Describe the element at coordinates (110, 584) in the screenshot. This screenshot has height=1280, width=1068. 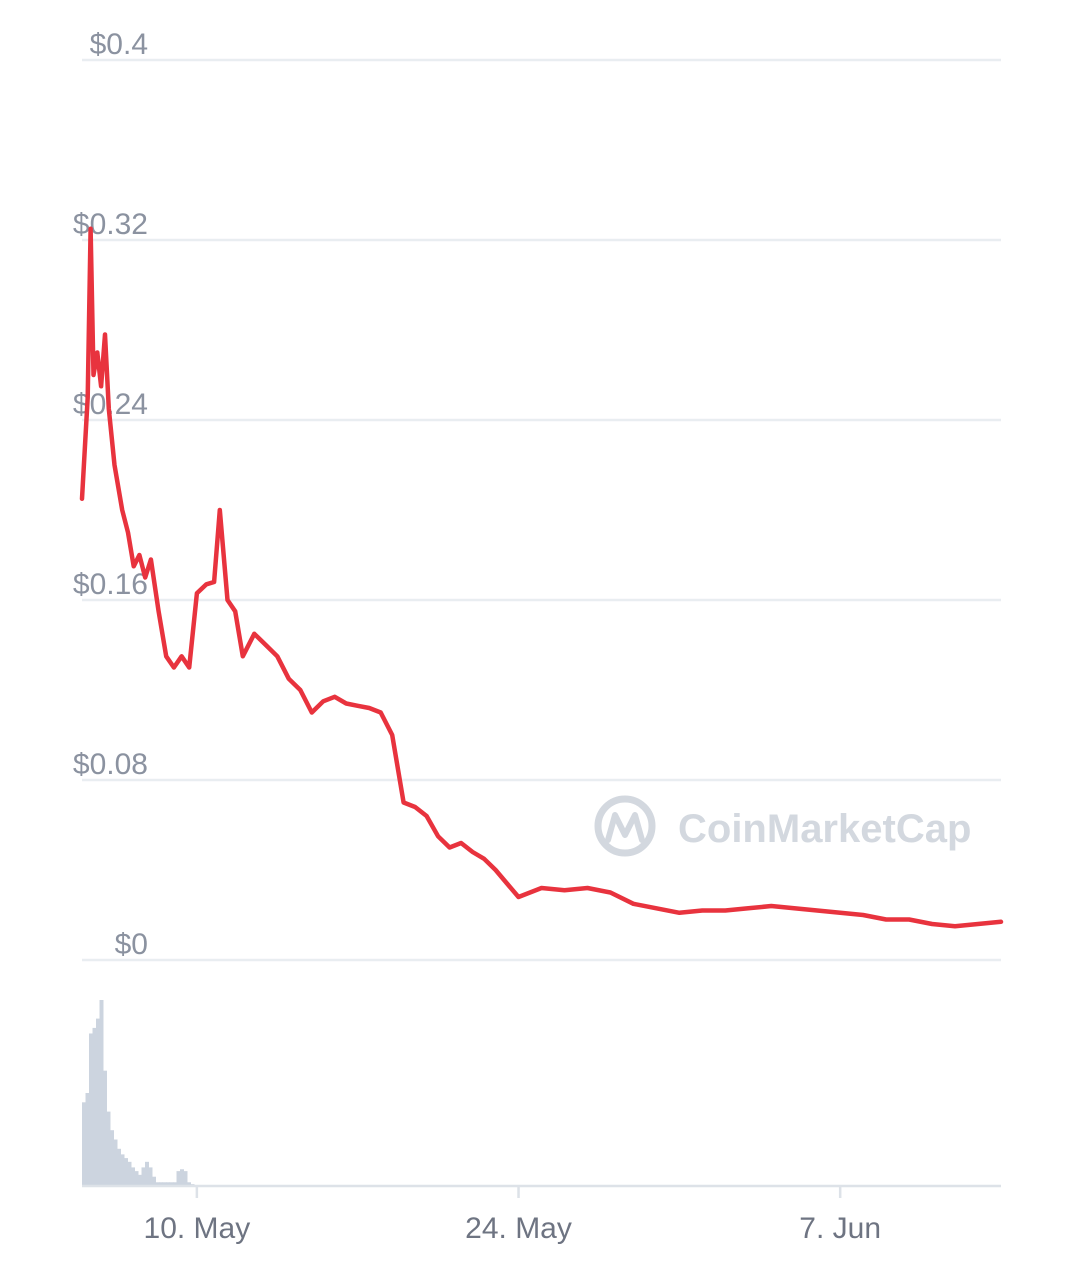
I see `y-tick-label: $0.16` at that location.